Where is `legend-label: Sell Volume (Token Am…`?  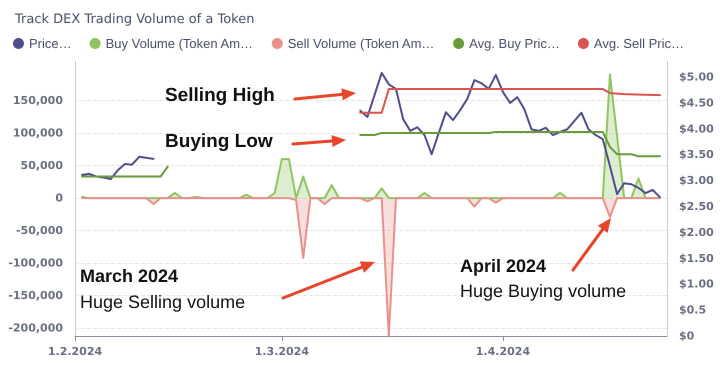
legend-label: Sell Volume (Token Am… is located at coordinates (361, 43).